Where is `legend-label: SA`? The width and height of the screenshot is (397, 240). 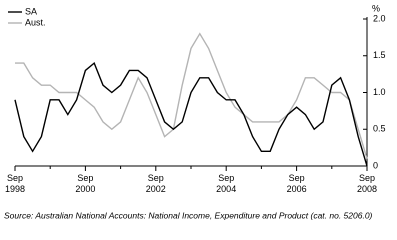
legend-label: SA is located at coordinates (31, 11).